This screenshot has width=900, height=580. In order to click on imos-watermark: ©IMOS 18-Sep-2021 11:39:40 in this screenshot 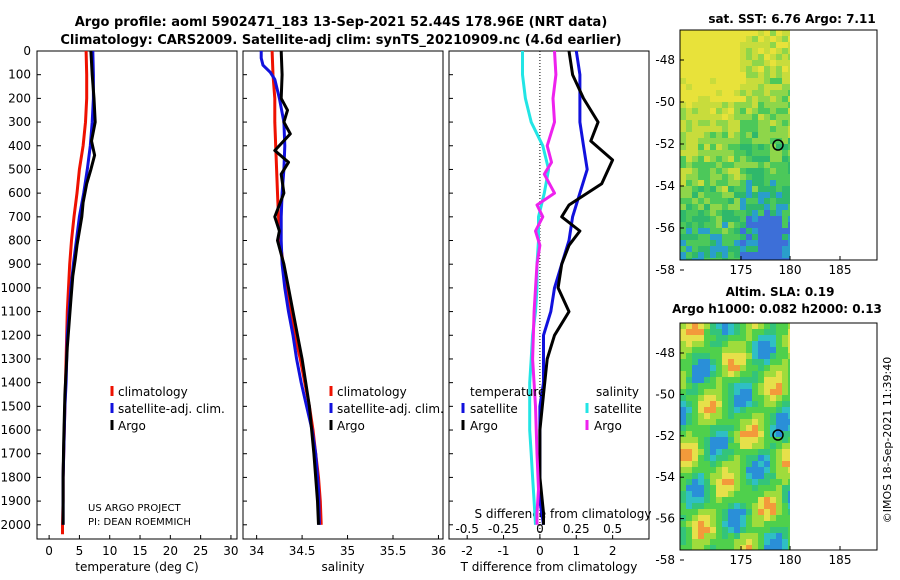, I will do `click(887, 440)`.